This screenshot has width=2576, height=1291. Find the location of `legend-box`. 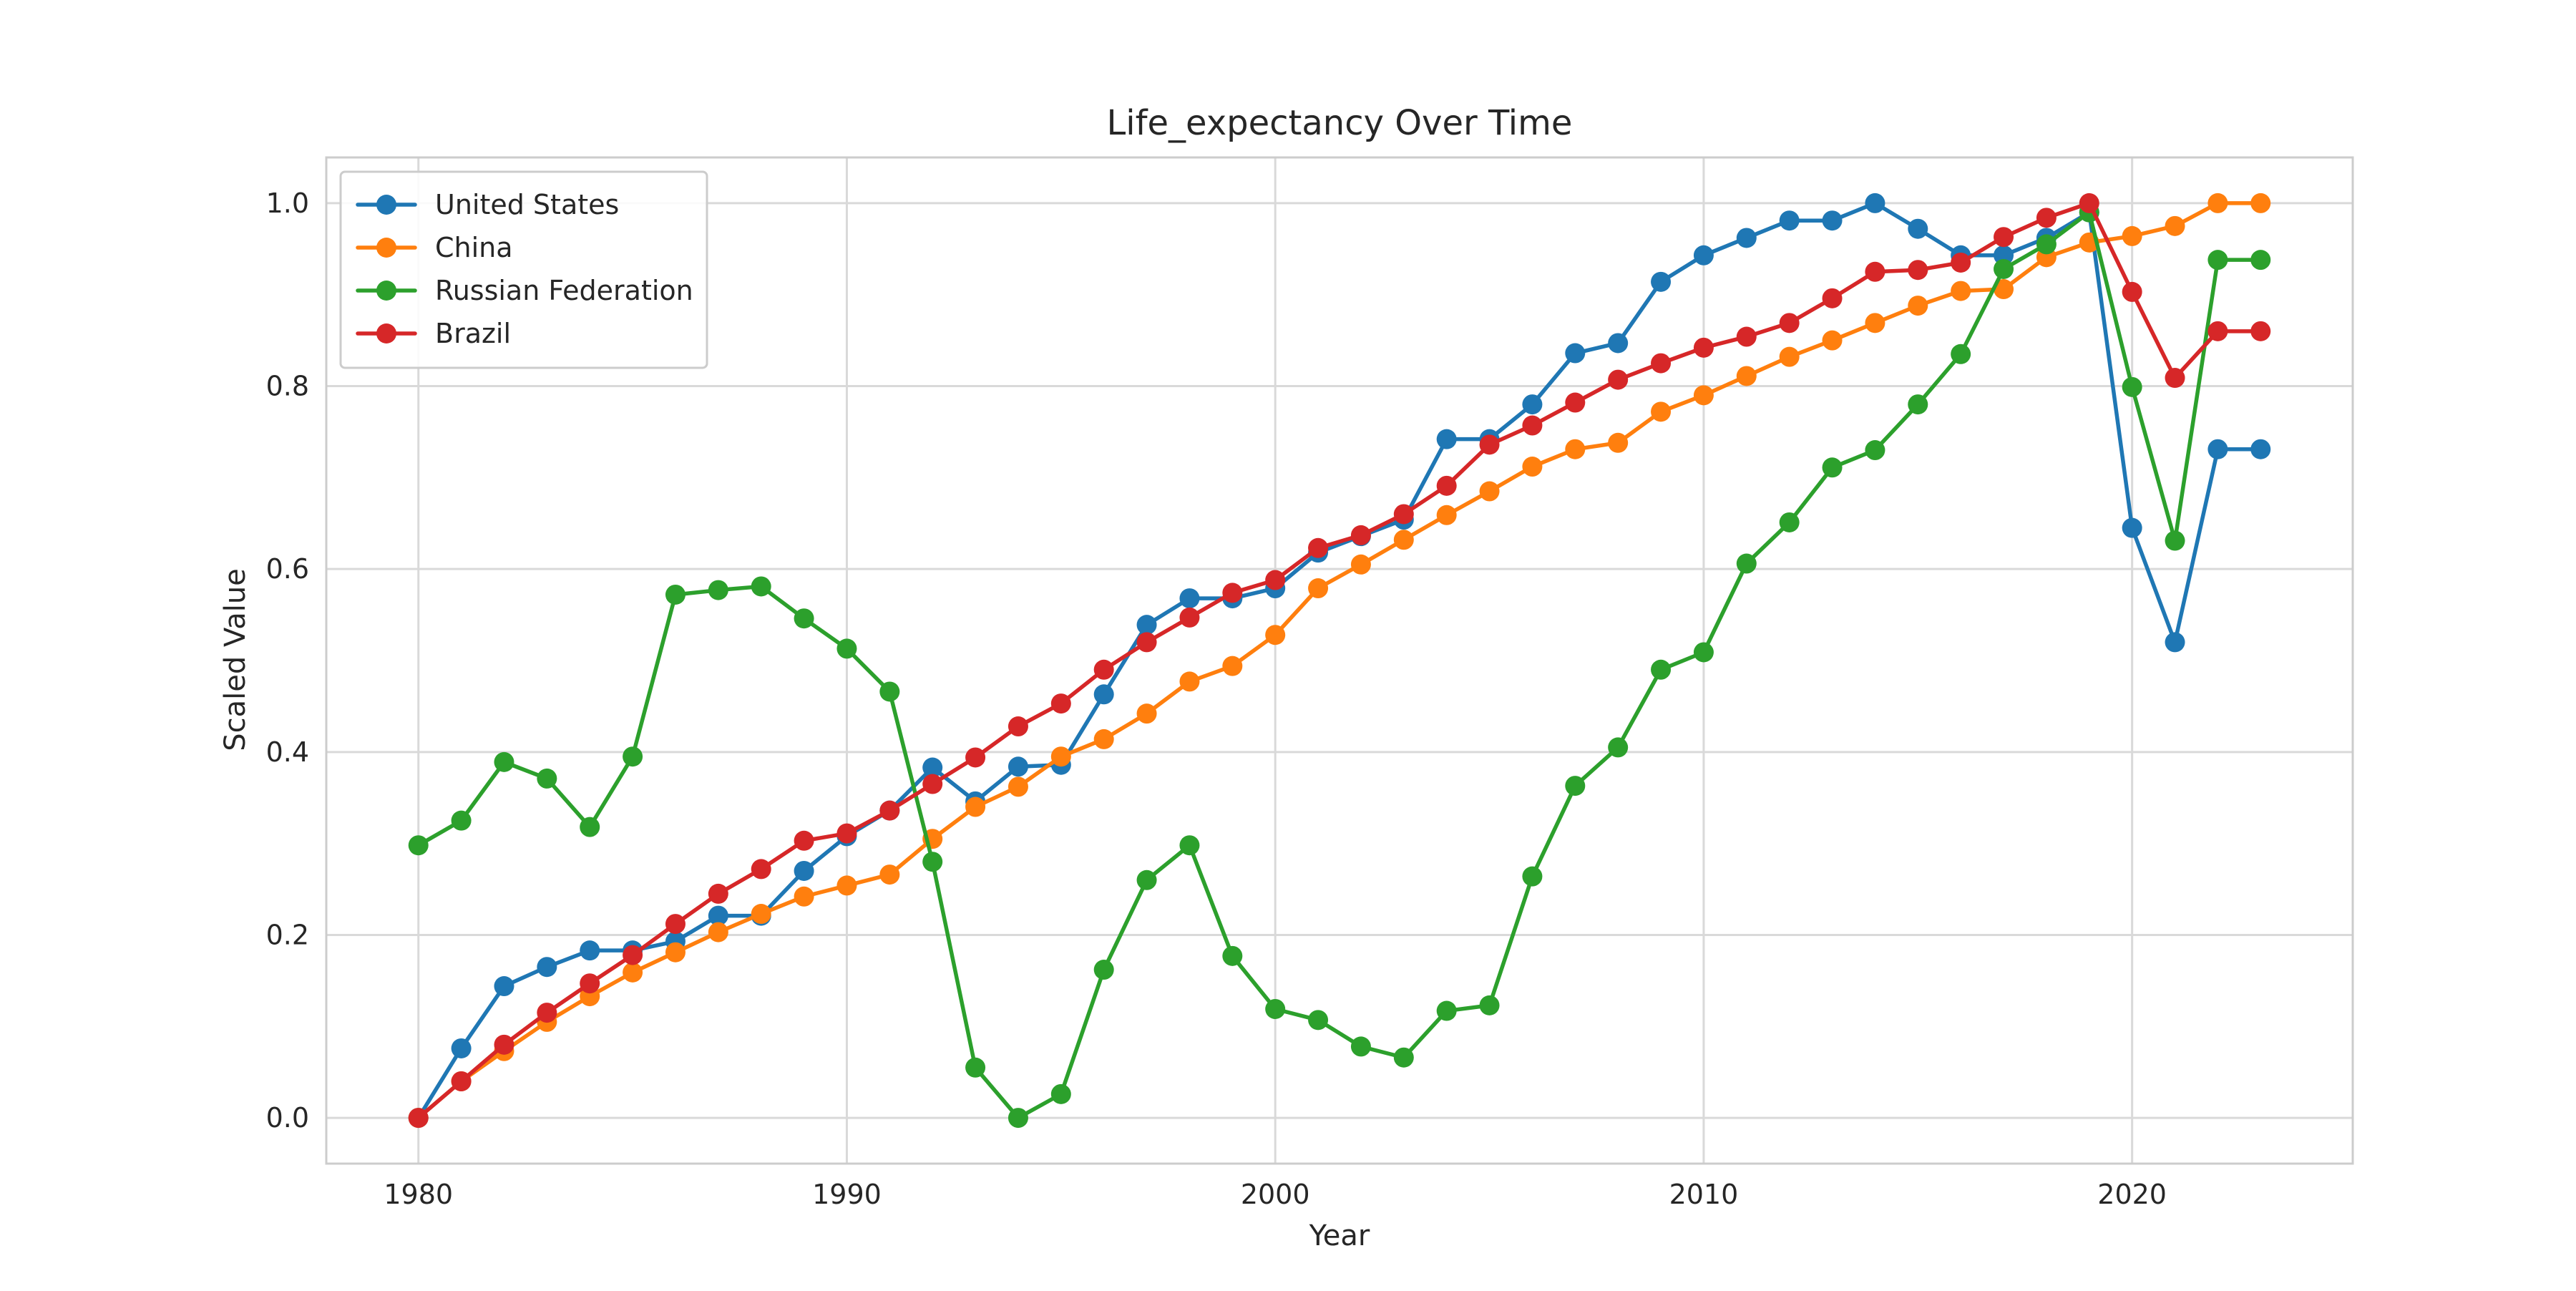

legend-box is located at coordinates (523, 269).